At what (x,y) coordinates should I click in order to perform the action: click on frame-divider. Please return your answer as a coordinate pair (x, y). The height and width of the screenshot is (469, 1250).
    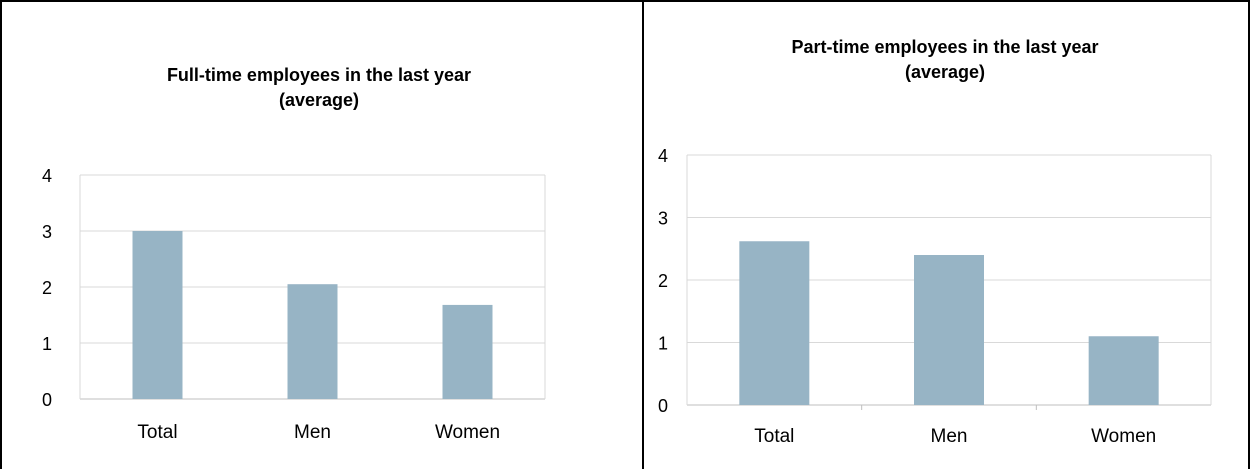
    Looking at the image, I should click on (643, 234).